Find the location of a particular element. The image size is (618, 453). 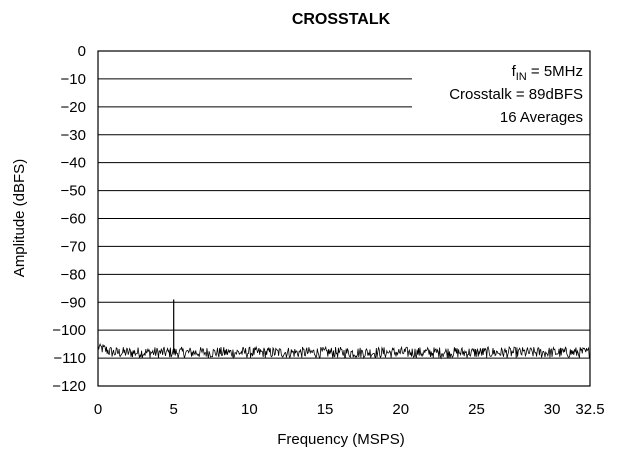

y-tick-labels: 0 −10 −20 −30 −40 −50 −60 −70 −80 −90 −100 −110 −120 is located at coordinates (69, 219).